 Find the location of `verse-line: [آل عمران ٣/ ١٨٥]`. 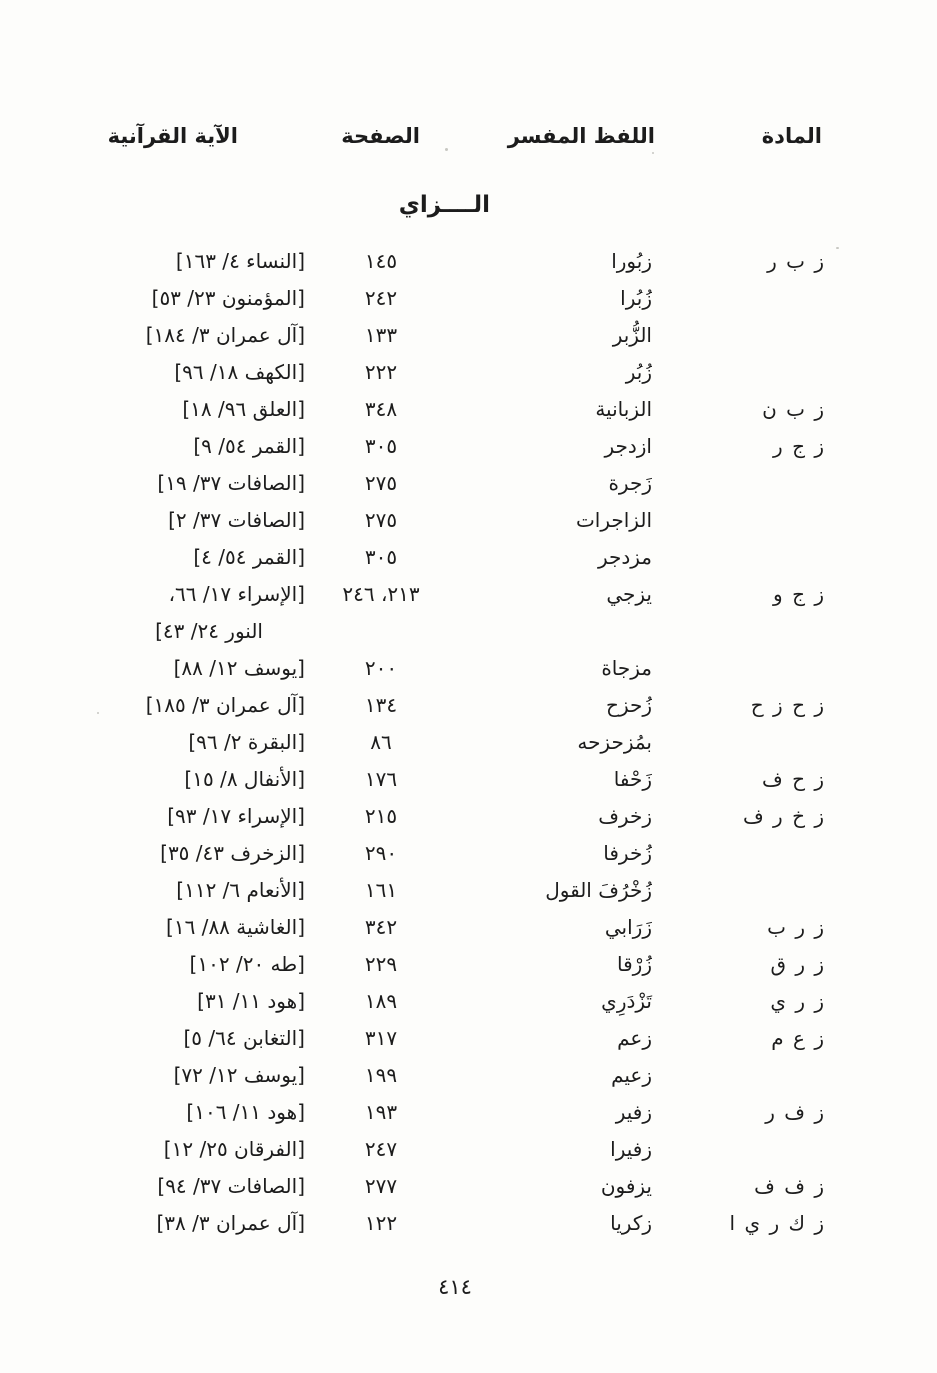

verse-line: [آل عمران ٣/ ١٨٥] is located at coordinates (225, 705).